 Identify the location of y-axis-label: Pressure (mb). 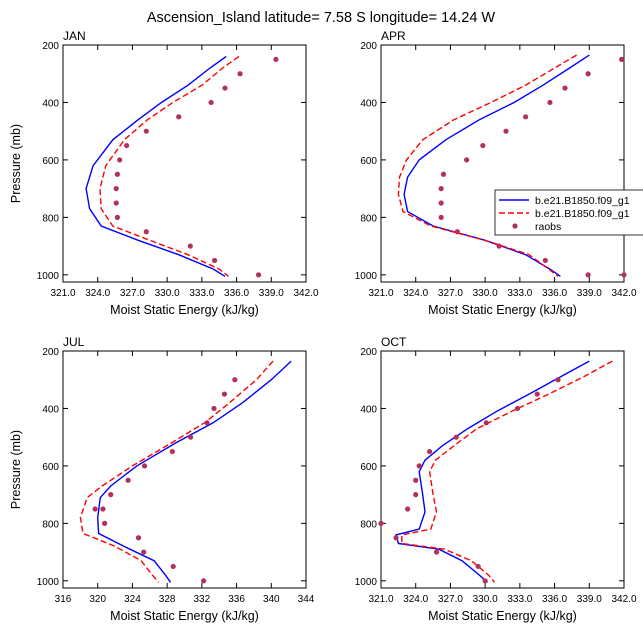
(16, 163).